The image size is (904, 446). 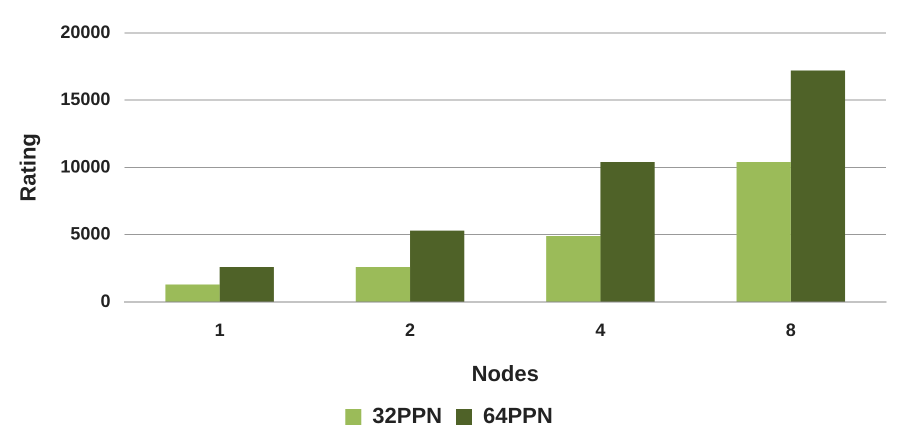 I want to click on x-tick-label: 2, so click(x=410, y=330).